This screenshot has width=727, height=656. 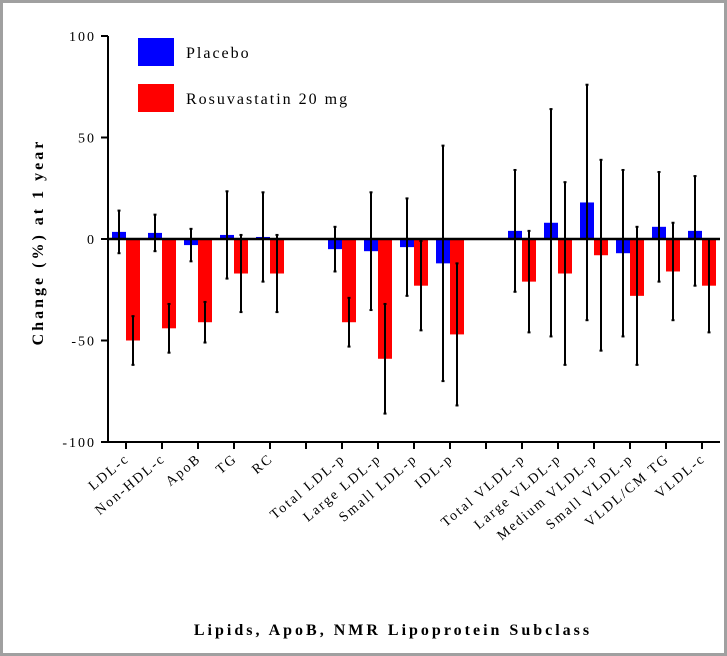 What do you see at coordinates (83, 342) in the screenshot?
I see `y-tick-label: -50` at bounding box center [83, 342].